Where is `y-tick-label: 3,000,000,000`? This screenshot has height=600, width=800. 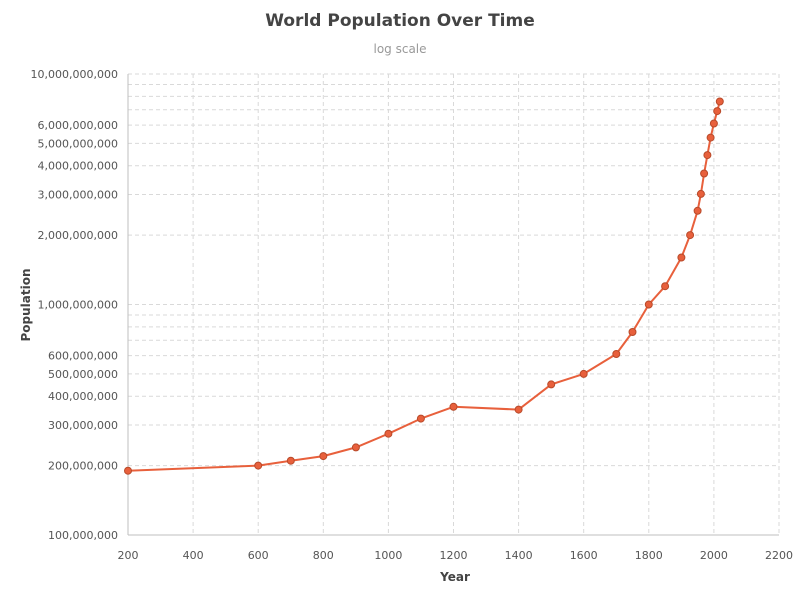 y-tick-label: 3,000,000,000 is located at coordinates (78, 195).